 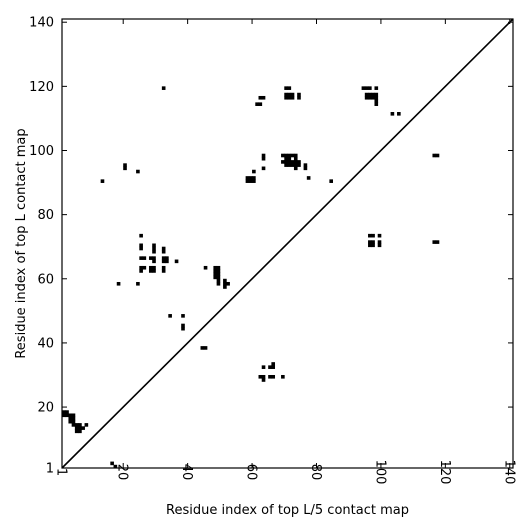 I want to click on x-tick-label: 80, so click(x=315, y=472).